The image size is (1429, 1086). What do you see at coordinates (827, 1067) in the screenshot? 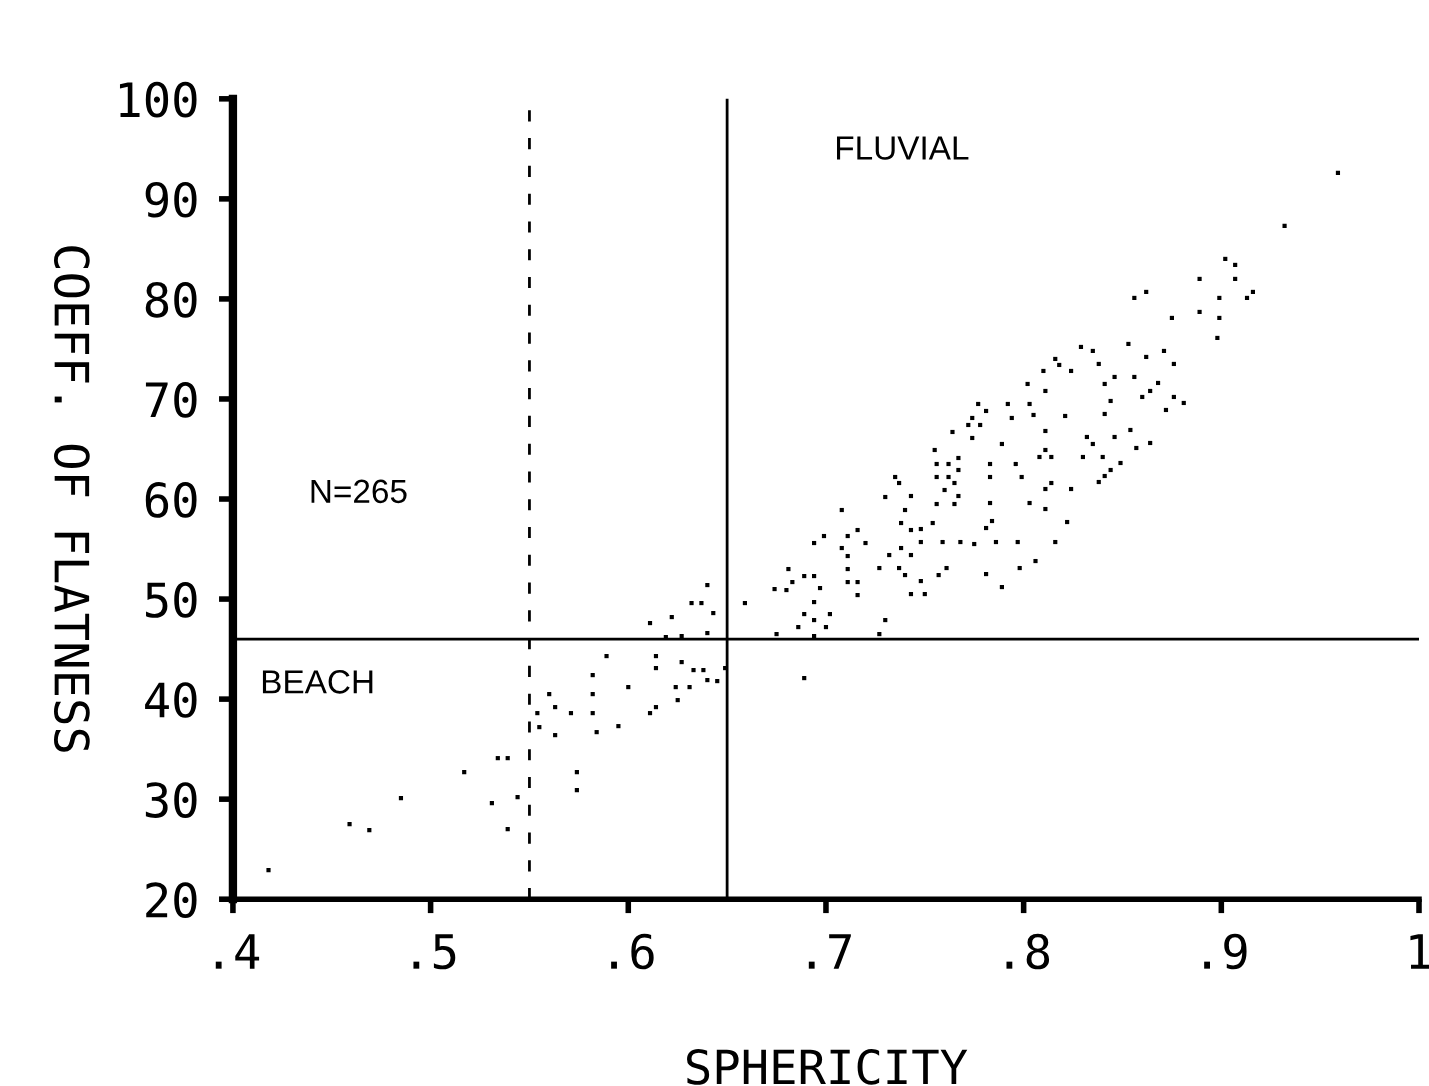
I see `x-axis-title: SPHERICITY` at bounding box center [827, 1067].